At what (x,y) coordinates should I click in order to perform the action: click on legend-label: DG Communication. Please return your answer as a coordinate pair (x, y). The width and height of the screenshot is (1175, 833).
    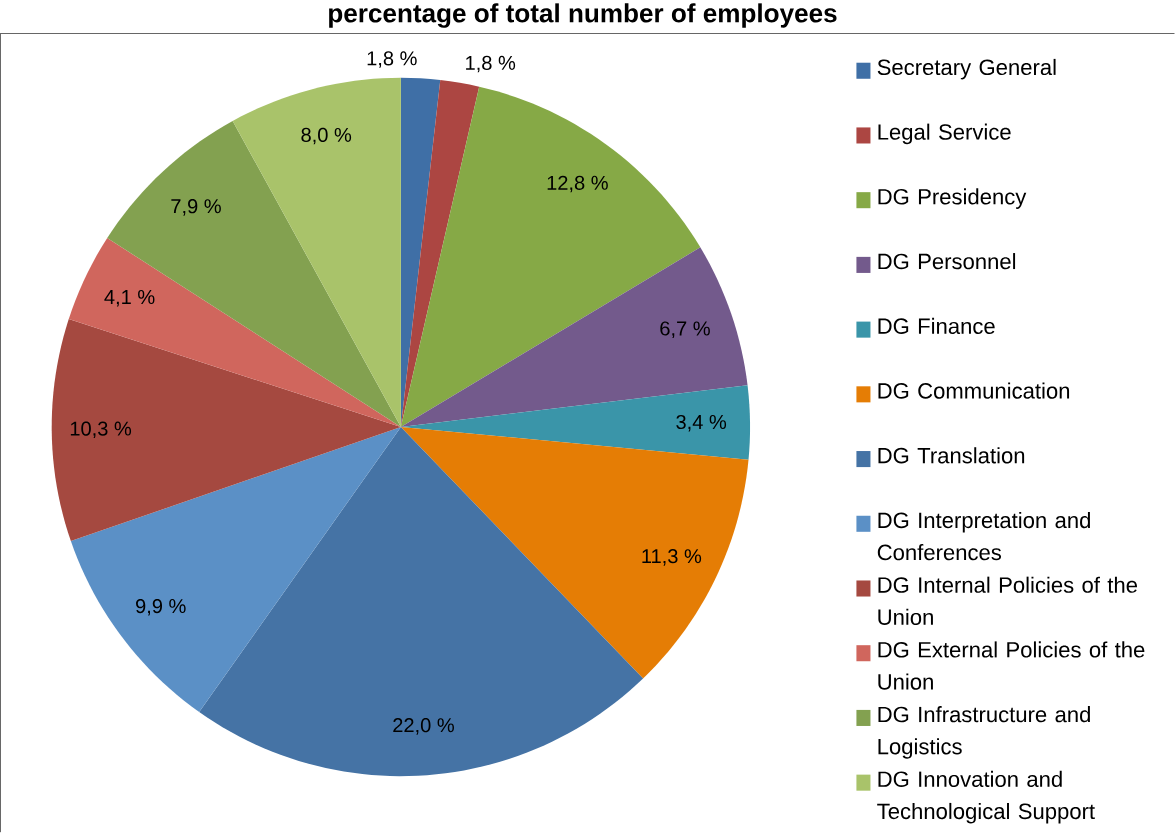
    Looking at the image, I should click on (974, 390).